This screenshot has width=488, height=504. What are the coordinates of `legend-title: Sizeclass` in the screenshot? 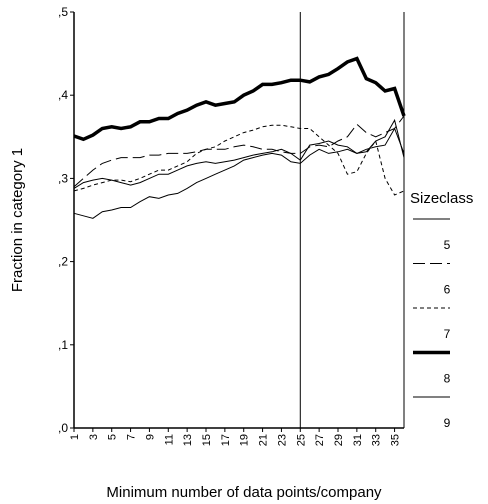 It's located at (441, 198).